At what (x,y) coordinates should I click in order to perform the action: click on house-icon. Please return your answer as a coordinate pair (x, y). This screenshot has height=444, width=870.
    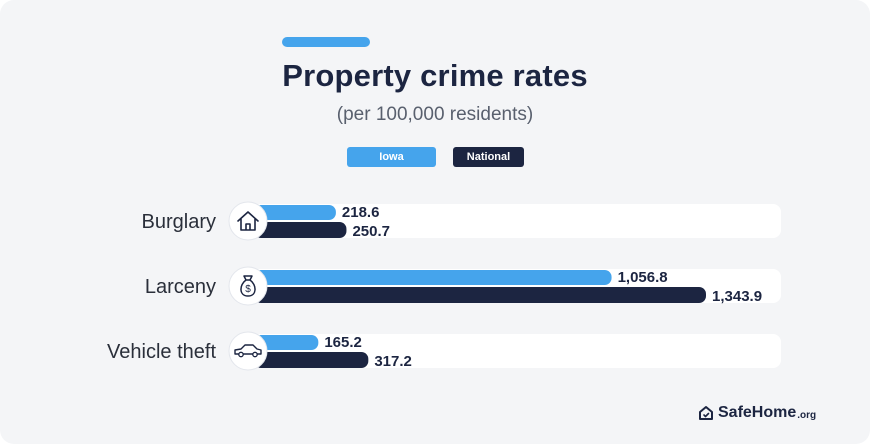
    Looking at the image, I should click on (248, 221).